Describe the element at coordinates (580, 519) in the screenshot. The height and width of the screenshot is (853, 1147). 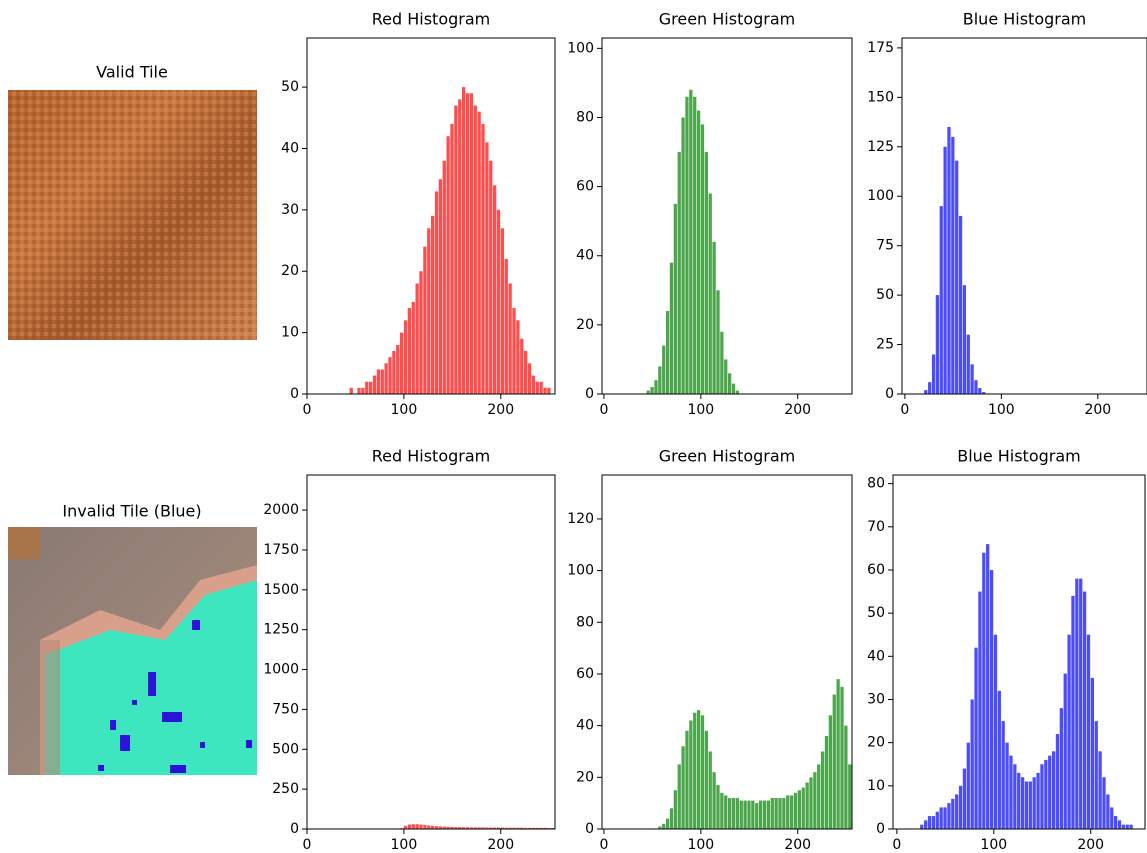
I see `y-tick-label: 120` at that location.